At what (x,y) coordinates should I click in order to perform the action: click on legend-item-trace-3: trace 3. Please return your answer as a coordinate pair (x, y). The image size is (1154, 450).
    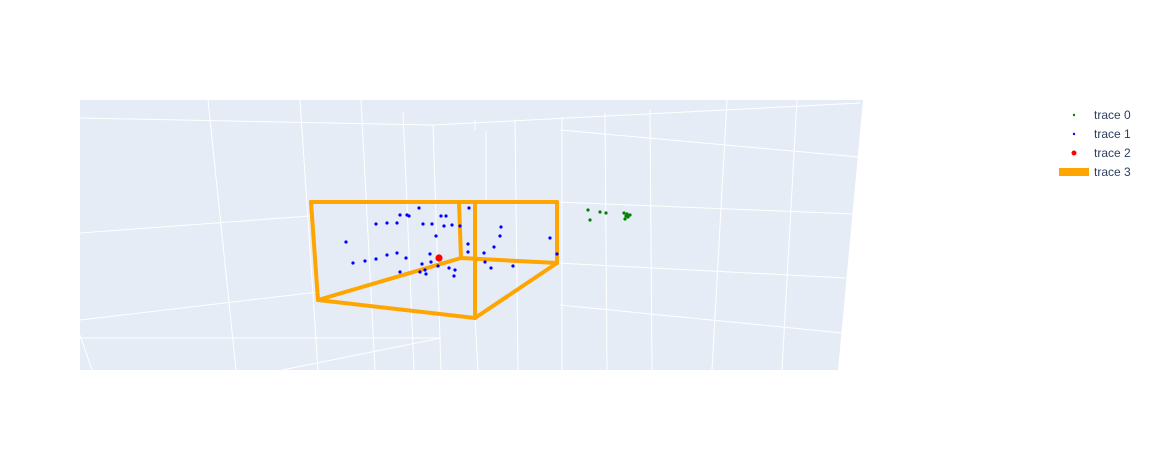
    Looking at the image, I should click on (1095, 172).